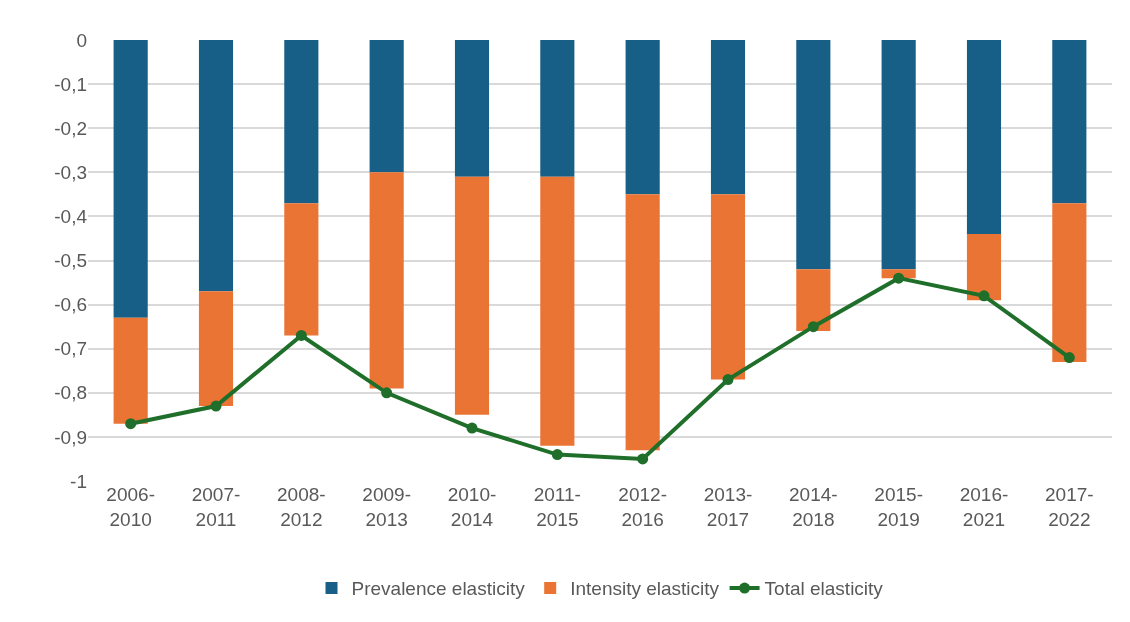  I want to click on y-tick-label: 0, so click(81, 40).